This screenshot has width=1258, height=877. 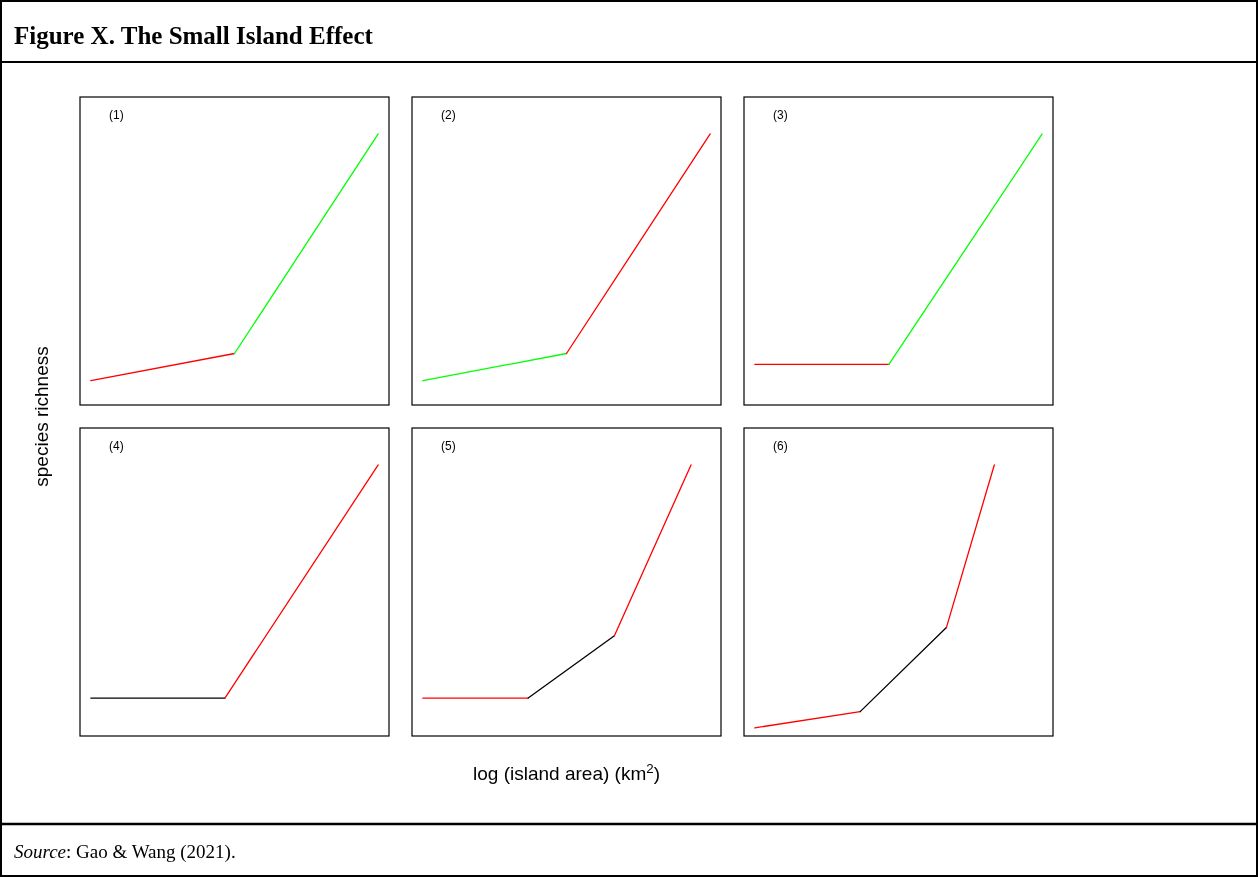 I want to click on text: (2), so click(x=448, y=115).